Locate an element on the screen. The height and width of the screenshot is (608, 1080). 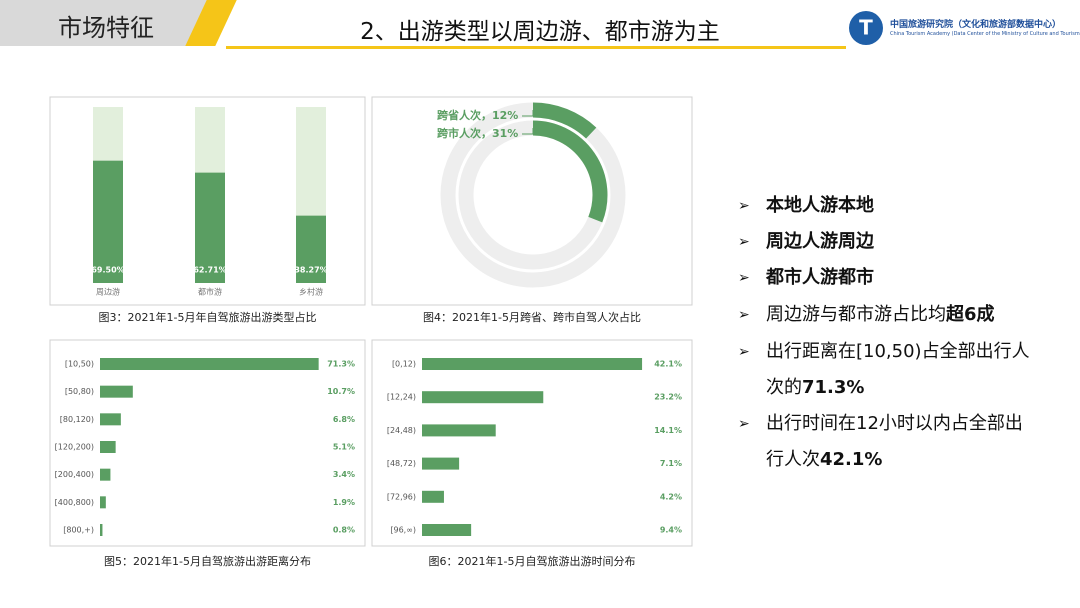
y-tick-label: [120,200) is located at coordinates (74, 447).